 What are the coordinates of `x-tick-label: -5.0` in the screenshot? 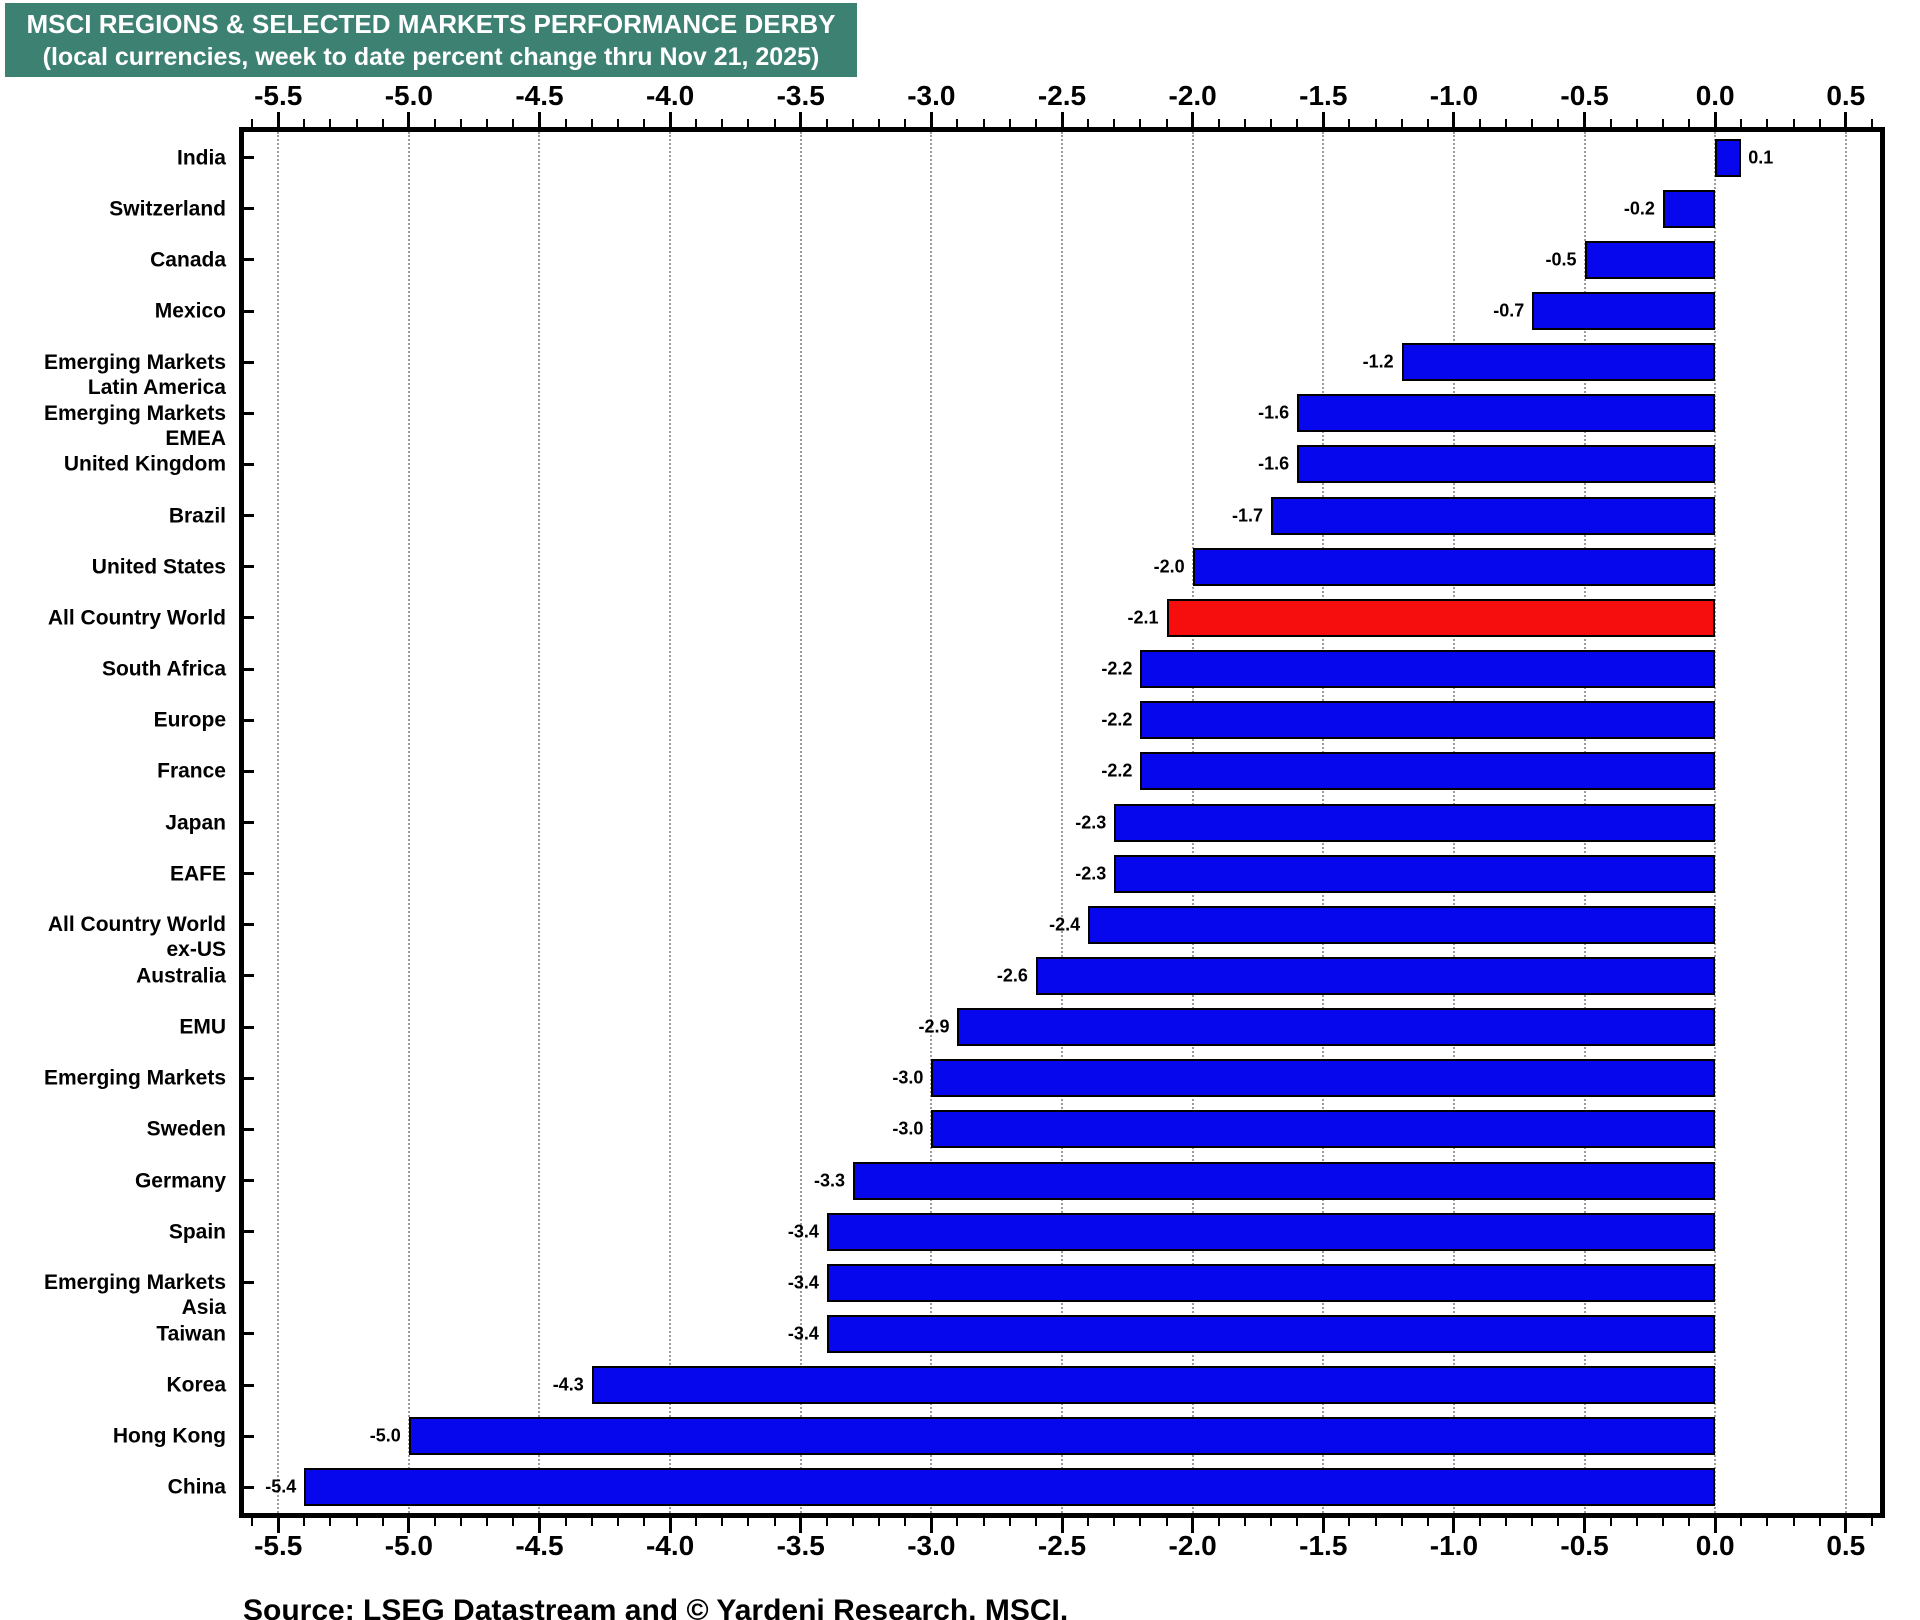 It's located at (408, 95).